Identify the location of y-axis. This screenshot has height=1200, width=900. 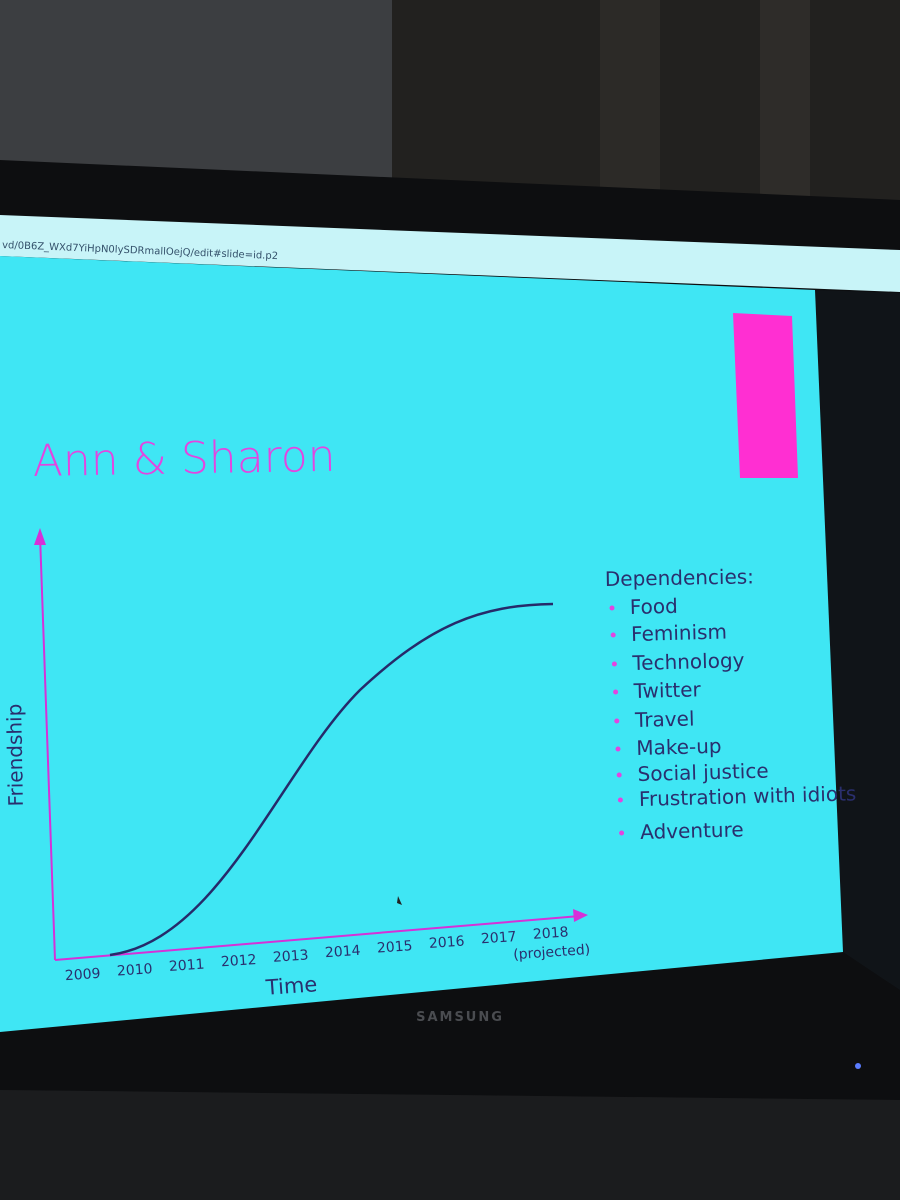
(47, 747).